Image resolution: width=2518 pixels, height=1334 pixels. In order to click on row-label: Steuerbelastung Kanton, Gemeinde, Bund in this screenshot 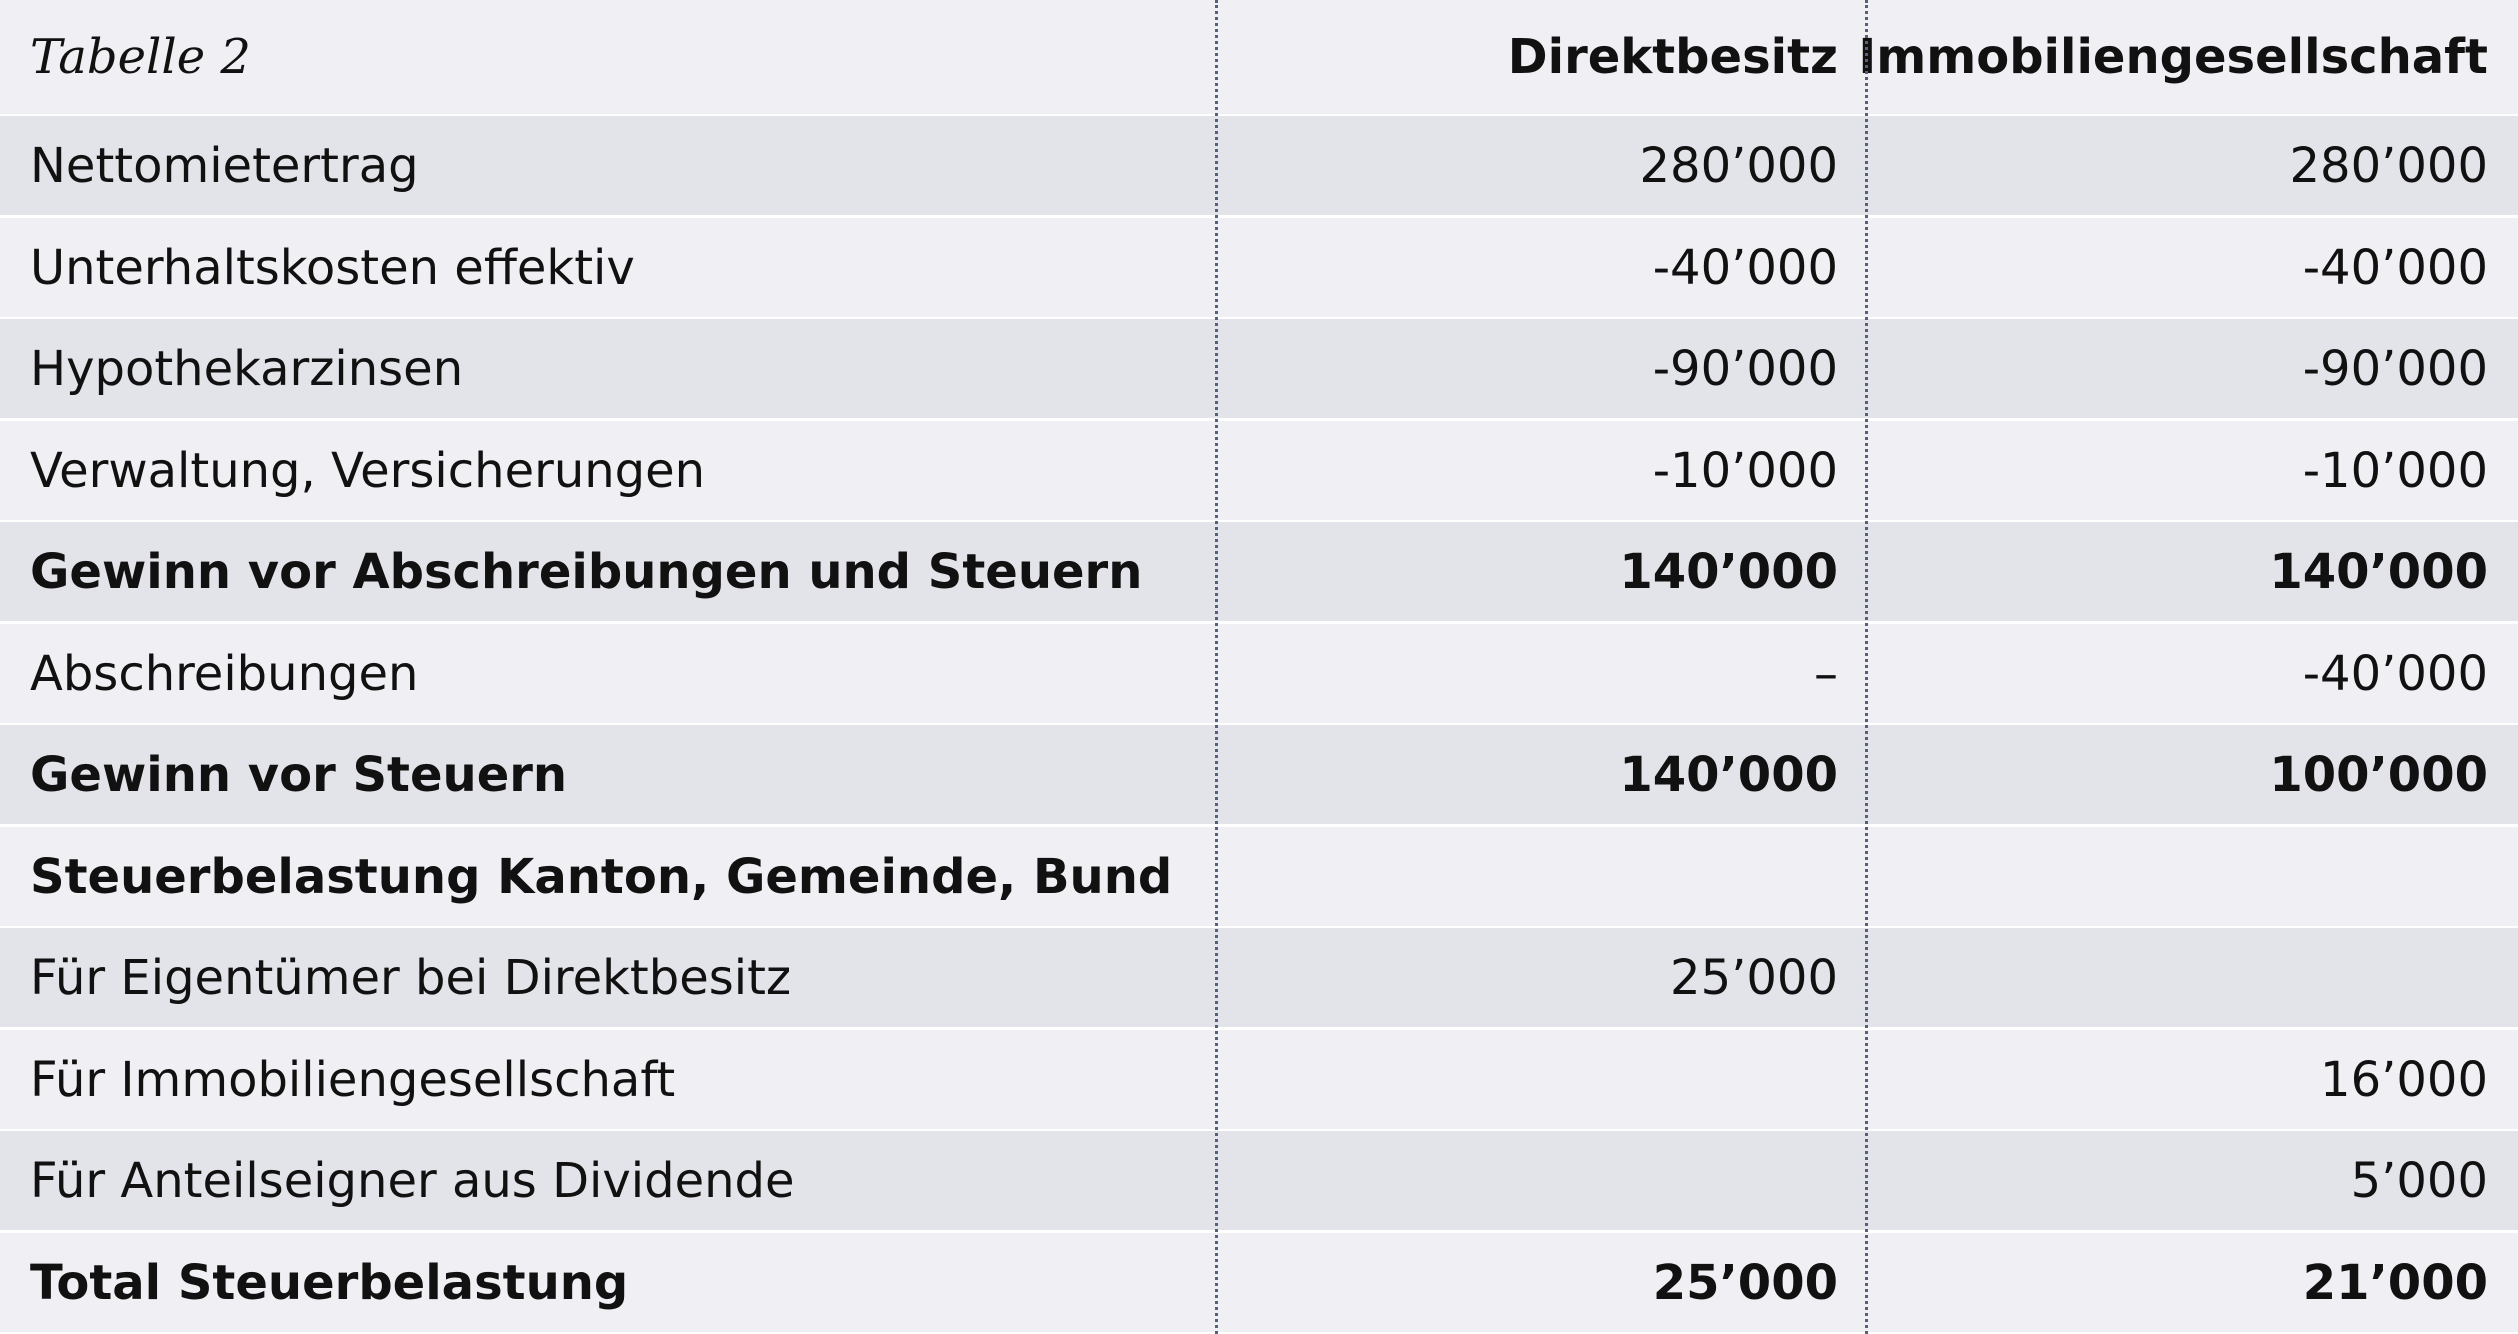, I will do `click(601, 876)`.